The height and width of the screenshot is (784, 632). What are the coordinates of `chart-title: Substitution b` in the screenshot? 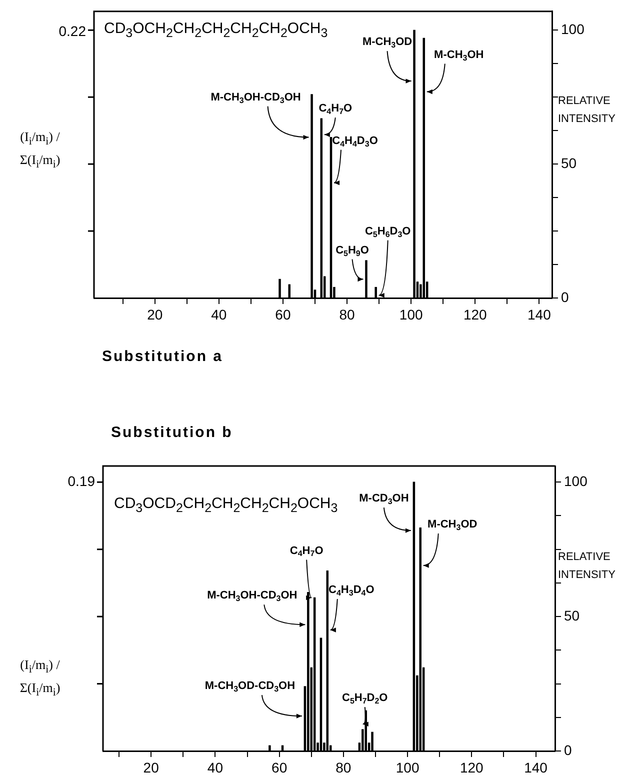 It's located at (172, 432).